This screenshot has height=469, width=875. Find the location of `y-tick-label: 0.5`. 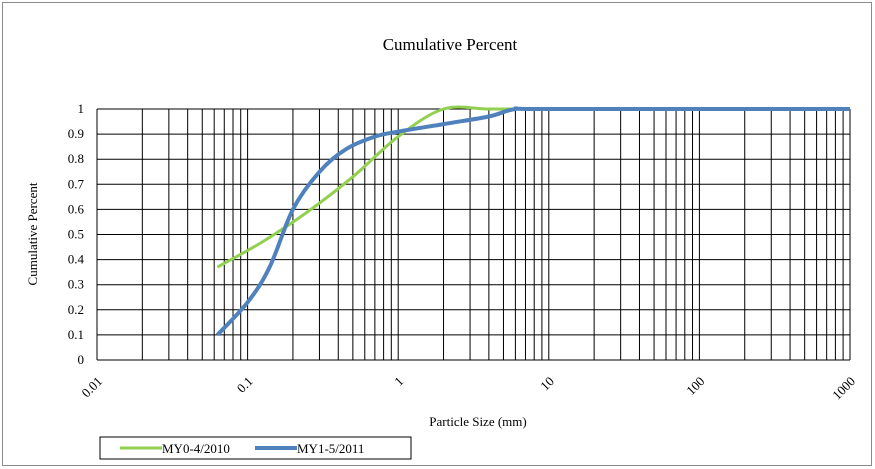

y-tick-label: 0.5 is located at coordinates (76, 234).